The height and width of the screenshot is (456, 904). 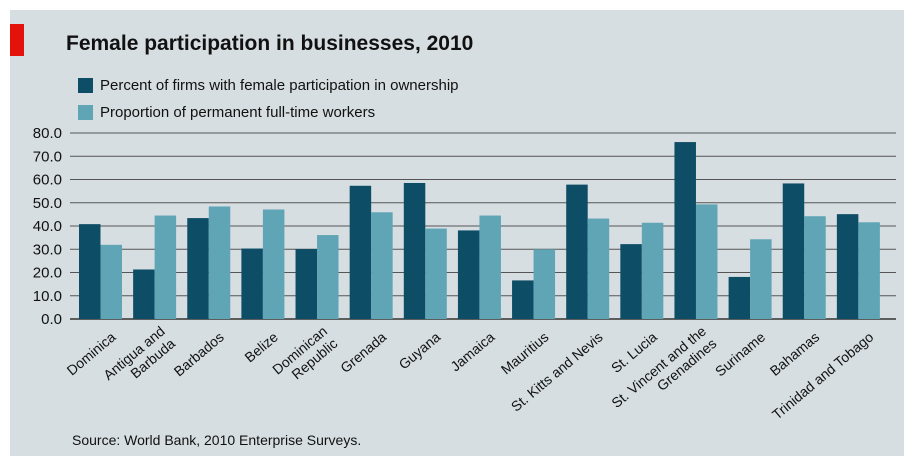 What do you see at coordinates (47, 156) in the screenshot?
I see `y-tick-label: 70.0` at bounding box center [47, 156].